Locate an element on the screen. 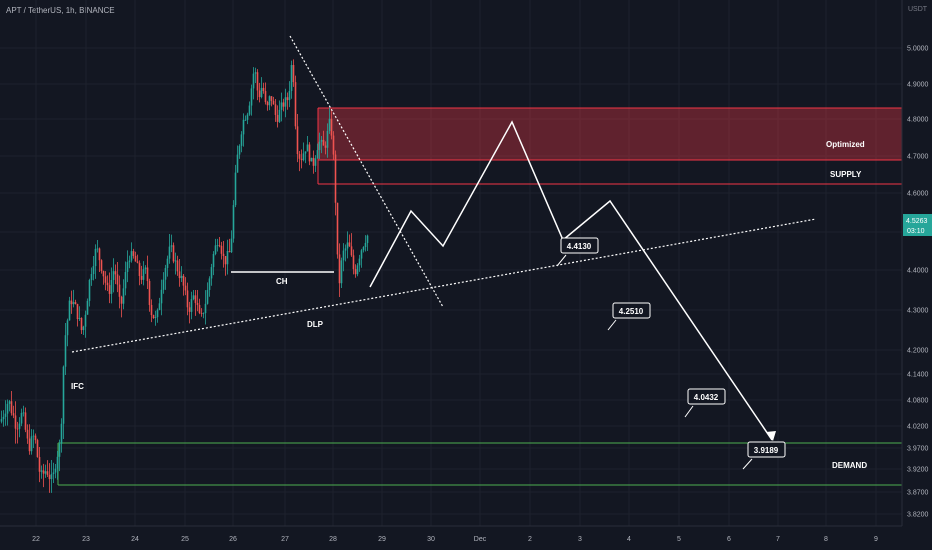  price-tick: 3.8700 is located at coordinates (918, 493).